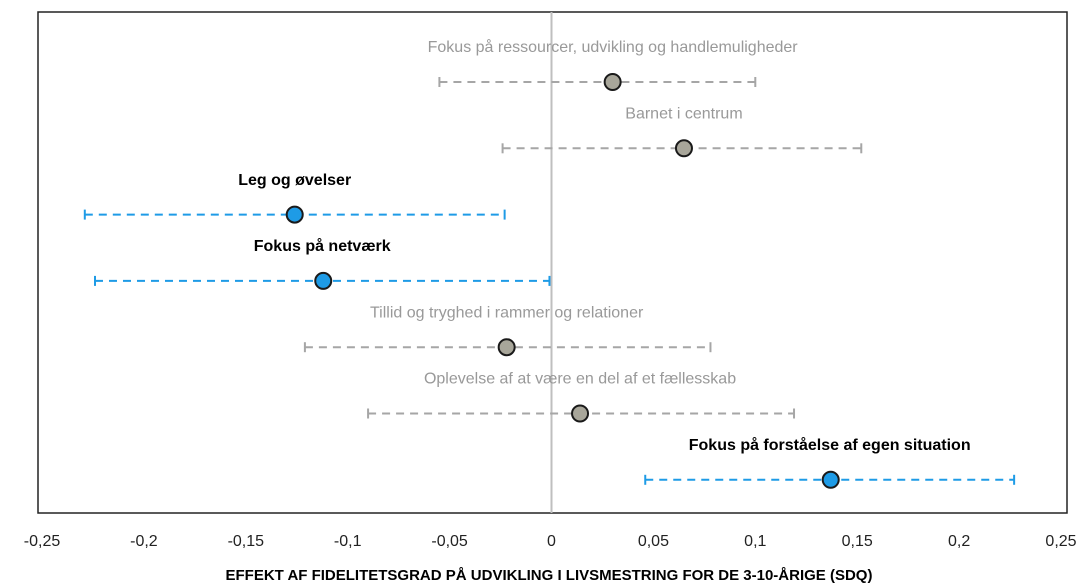 This screenshot has width=1088, height=587. What do you see at coordinates (683, 114) in the screenshot?
I see `item-label: Barnet i centrum` at bounding box center [683, 114].